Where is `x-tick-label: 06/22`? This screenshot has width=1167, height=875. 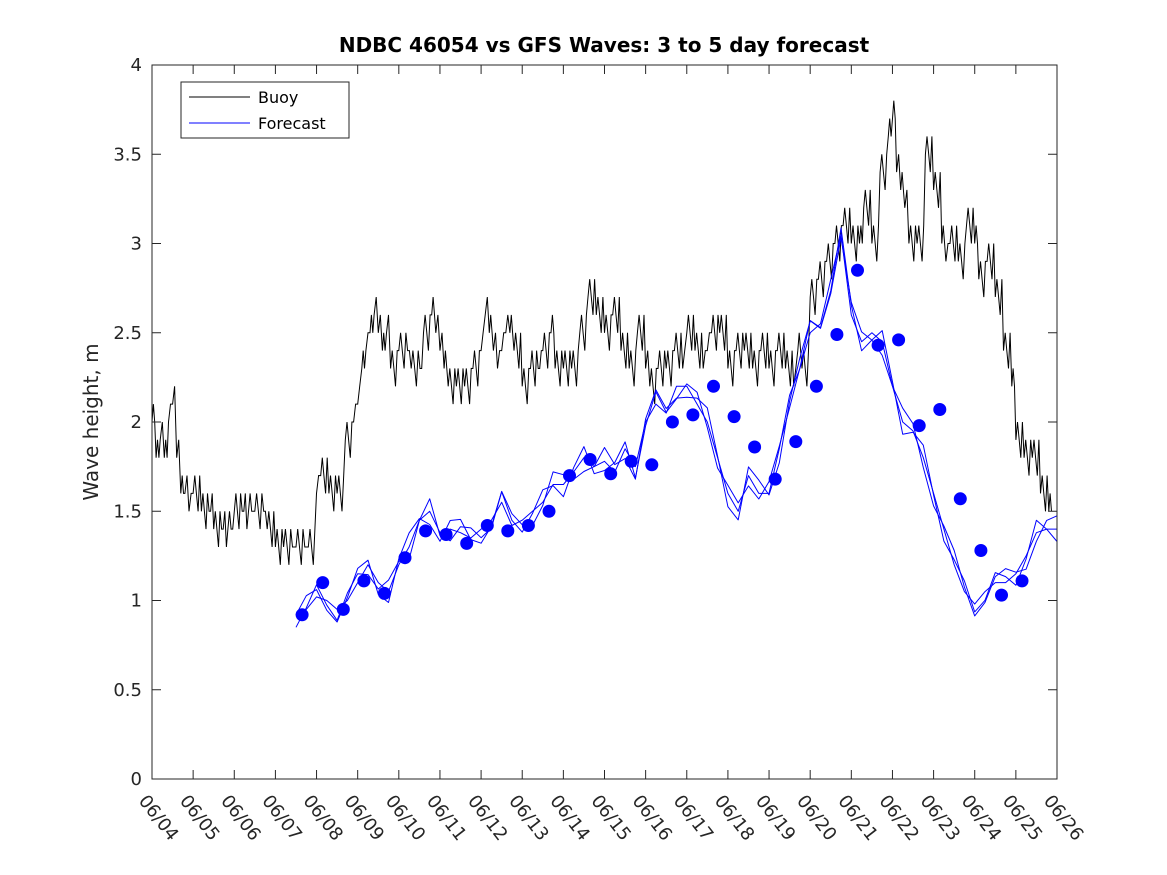
x-tick-label: 06/22 is located at coordinates (899, 818).